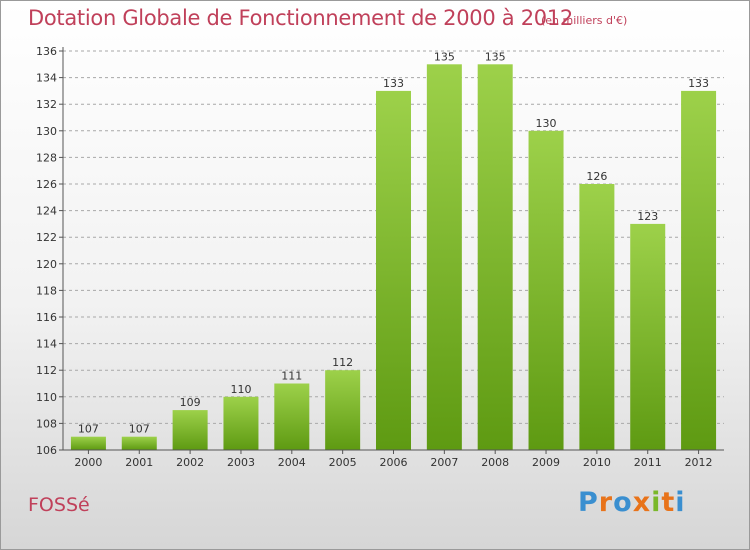 This screenshot has width=750, height=550. Describe the element at coordinates (343, 462) in the screenshot. I see `x-tick-label-2005: 2005` at that location.